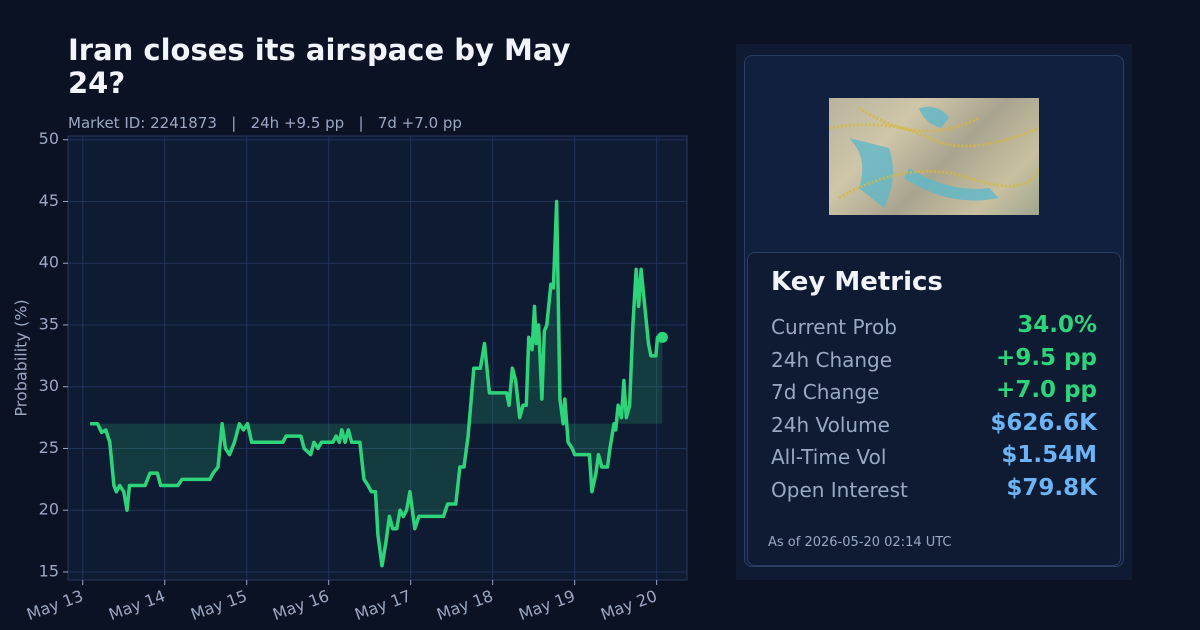 The image size is (1200, 630). Describe the element at coordinates (1043, 422) in the screenshot. I see `metric-value: $626.6K` at that location.